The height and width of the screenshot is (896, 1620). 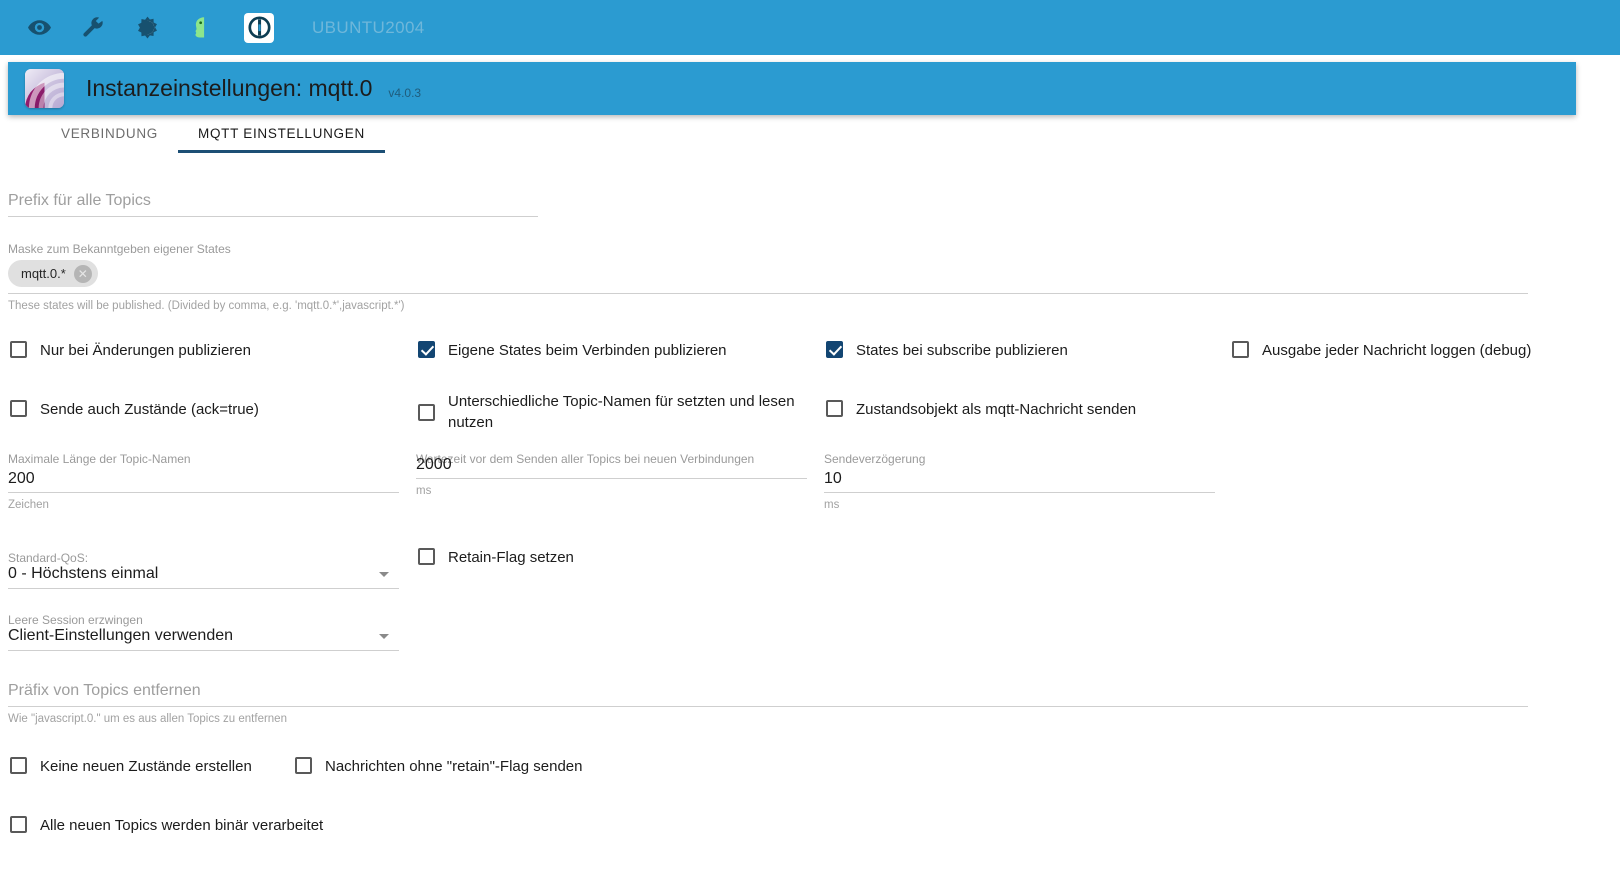 I want to click on checkbox-eigene-states-beim-verbinden: Eigene States beim Verbinden publizieren, so click(x=618, y=350).